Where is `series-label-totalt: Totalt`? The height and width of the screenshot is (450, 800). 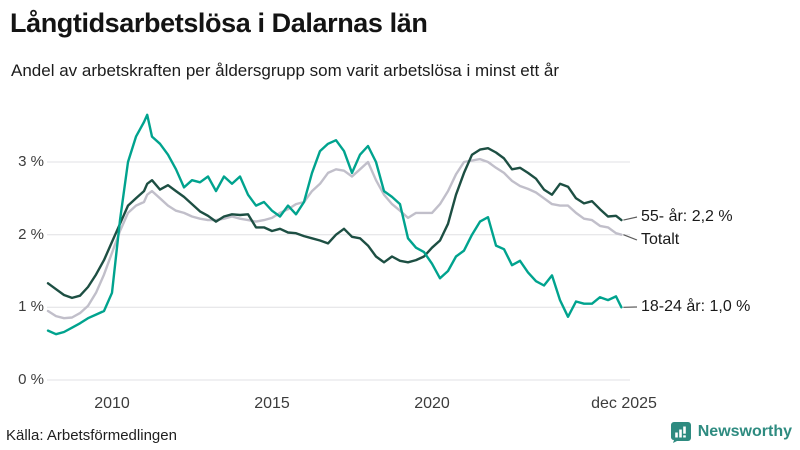 series-label-totalt: Totalt is located at coordinates (660, 239).